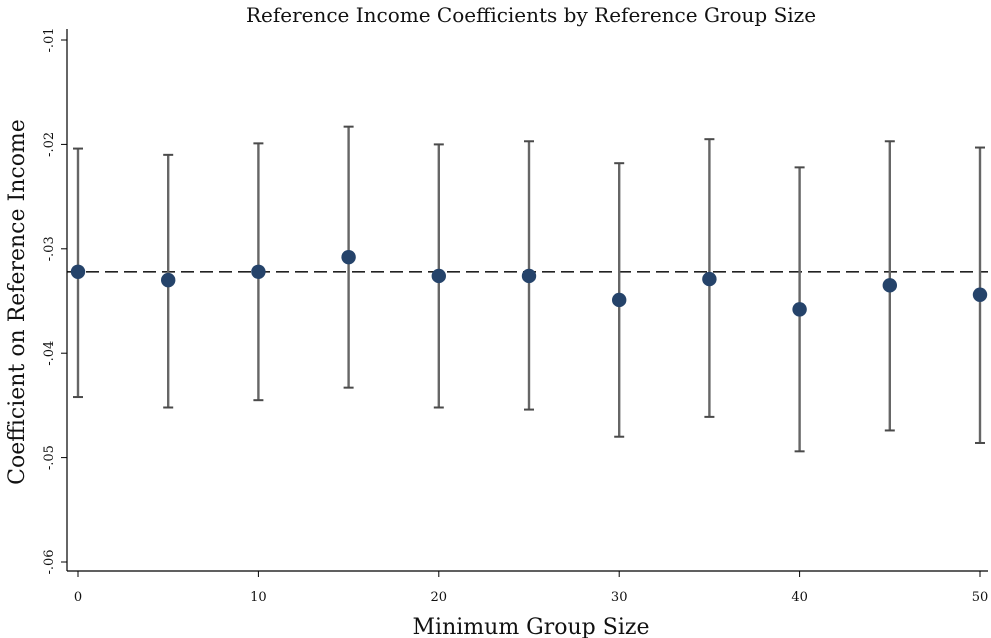 The width and height of the screenshot is (991, 638). I want to click on x-tick-label: 20, so click(439, 597).